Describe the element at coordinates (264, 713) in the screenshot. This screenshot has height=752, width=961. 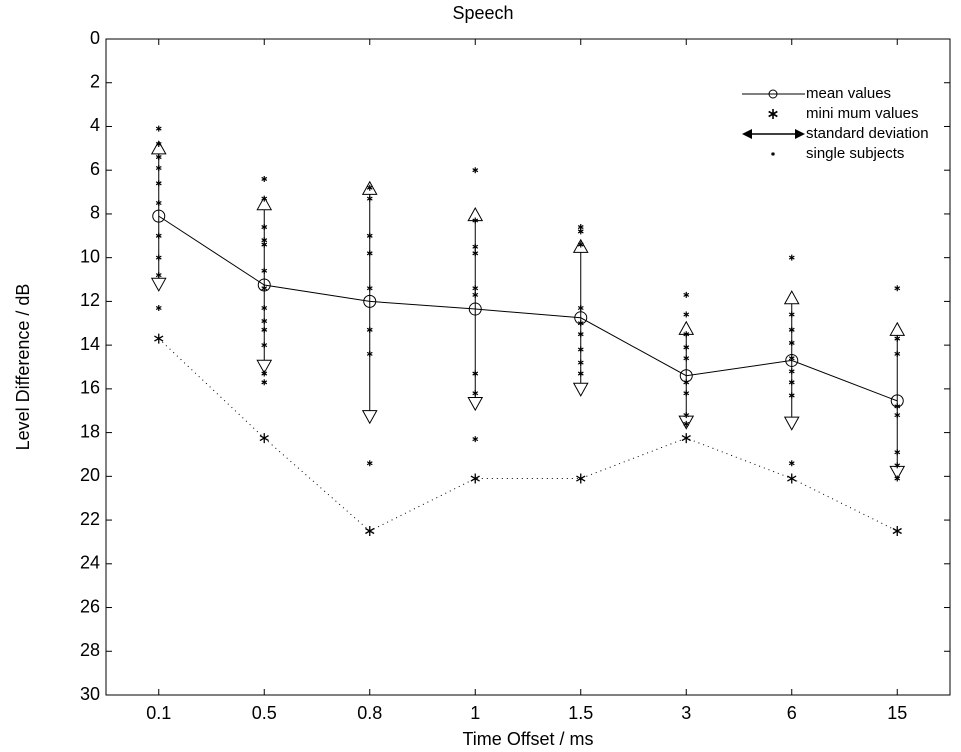
I see `x-tick-label: 0.5` at that location.